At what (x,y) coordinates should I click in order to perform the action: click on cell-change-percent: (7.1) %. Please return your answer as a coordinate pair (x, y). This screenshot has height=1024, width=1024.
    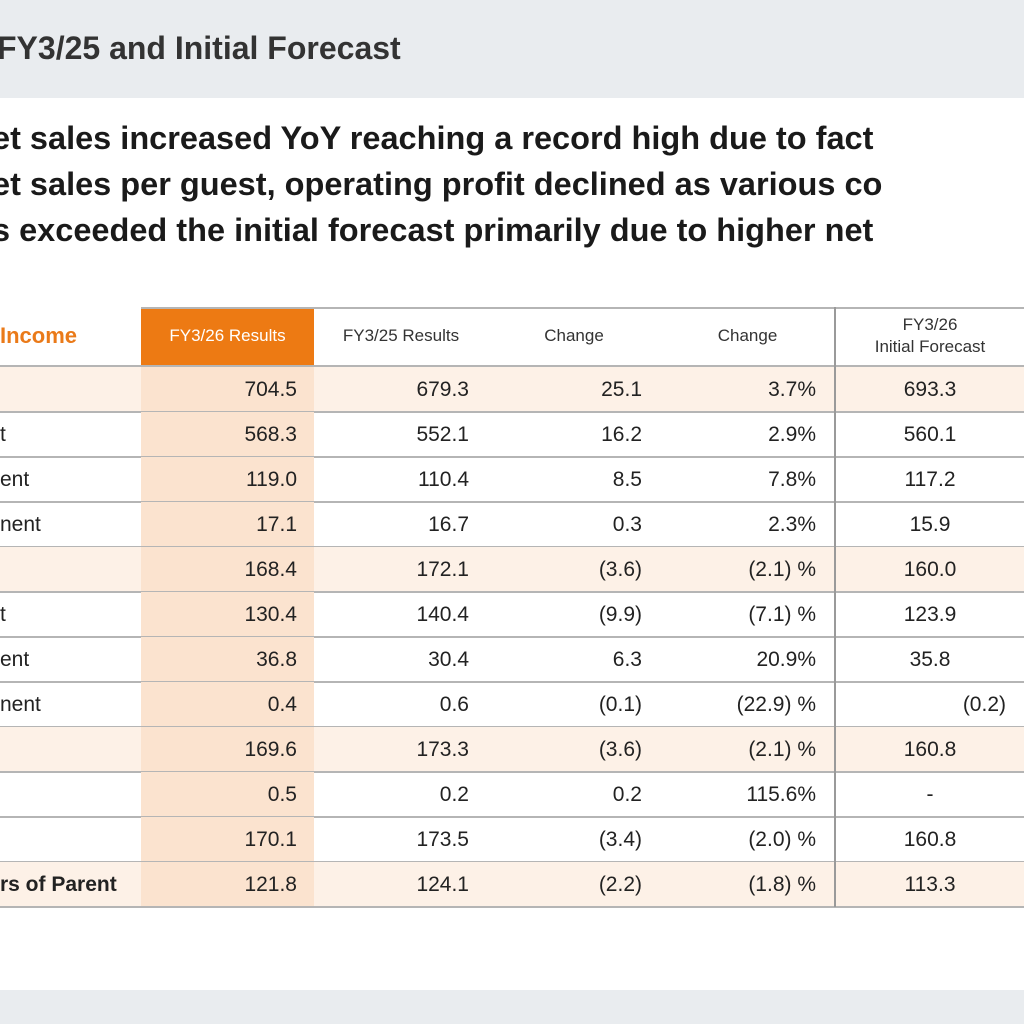
    Looking at the image, I should click on (782, 614).